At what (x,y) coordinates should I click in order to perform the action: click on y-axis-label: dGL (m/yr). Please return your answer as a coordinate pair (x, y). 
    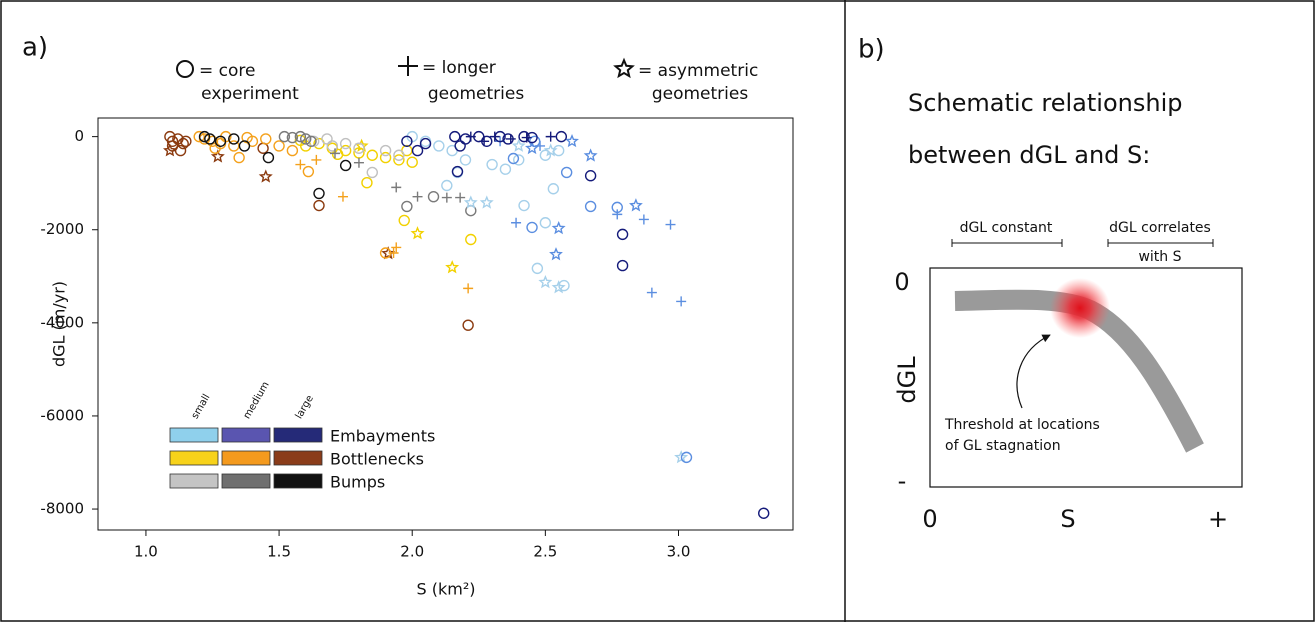
    Looking at the image, I should click on (59, 324).